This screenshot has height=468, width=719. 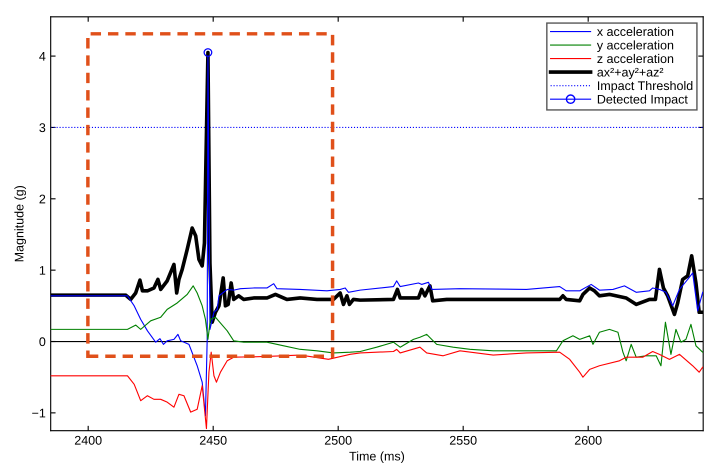 I want to click on legend-label: Impact Threshold, so click(x=645, y=86).